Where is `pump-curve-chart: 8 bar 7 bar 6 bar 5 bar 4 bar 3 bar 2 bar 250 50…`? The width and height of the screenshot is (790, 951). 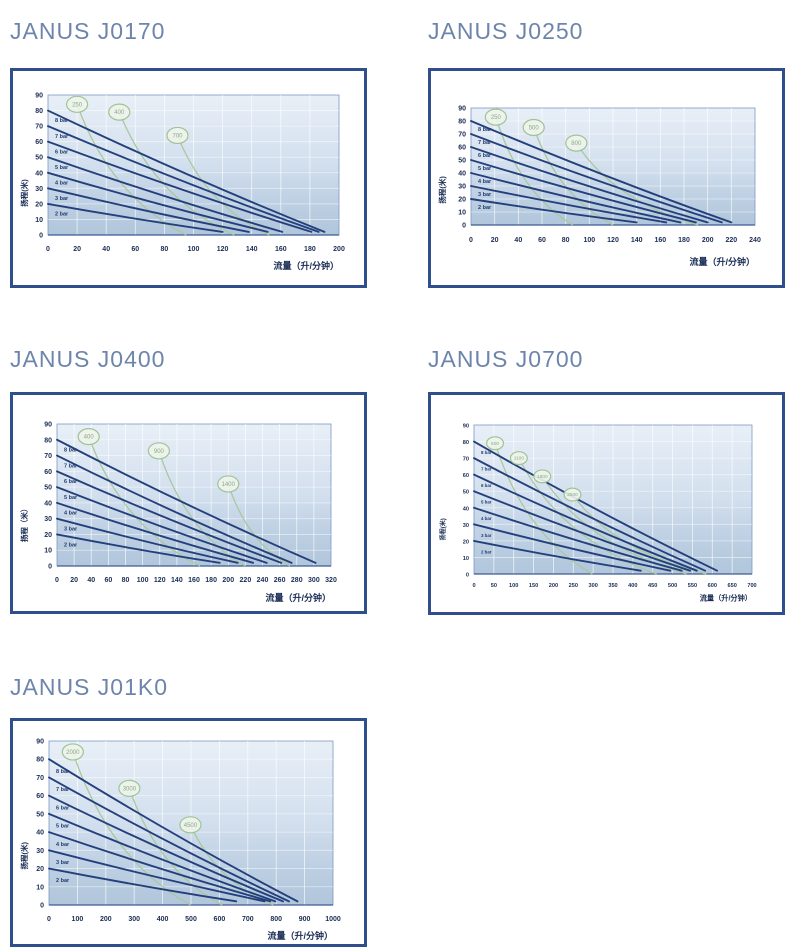
pump-curve-chart: 8 bar 7 bar 6 bar 5 bar 4 bar 3 bar 2 bar 250 50… is located at coordinates (599, 187).